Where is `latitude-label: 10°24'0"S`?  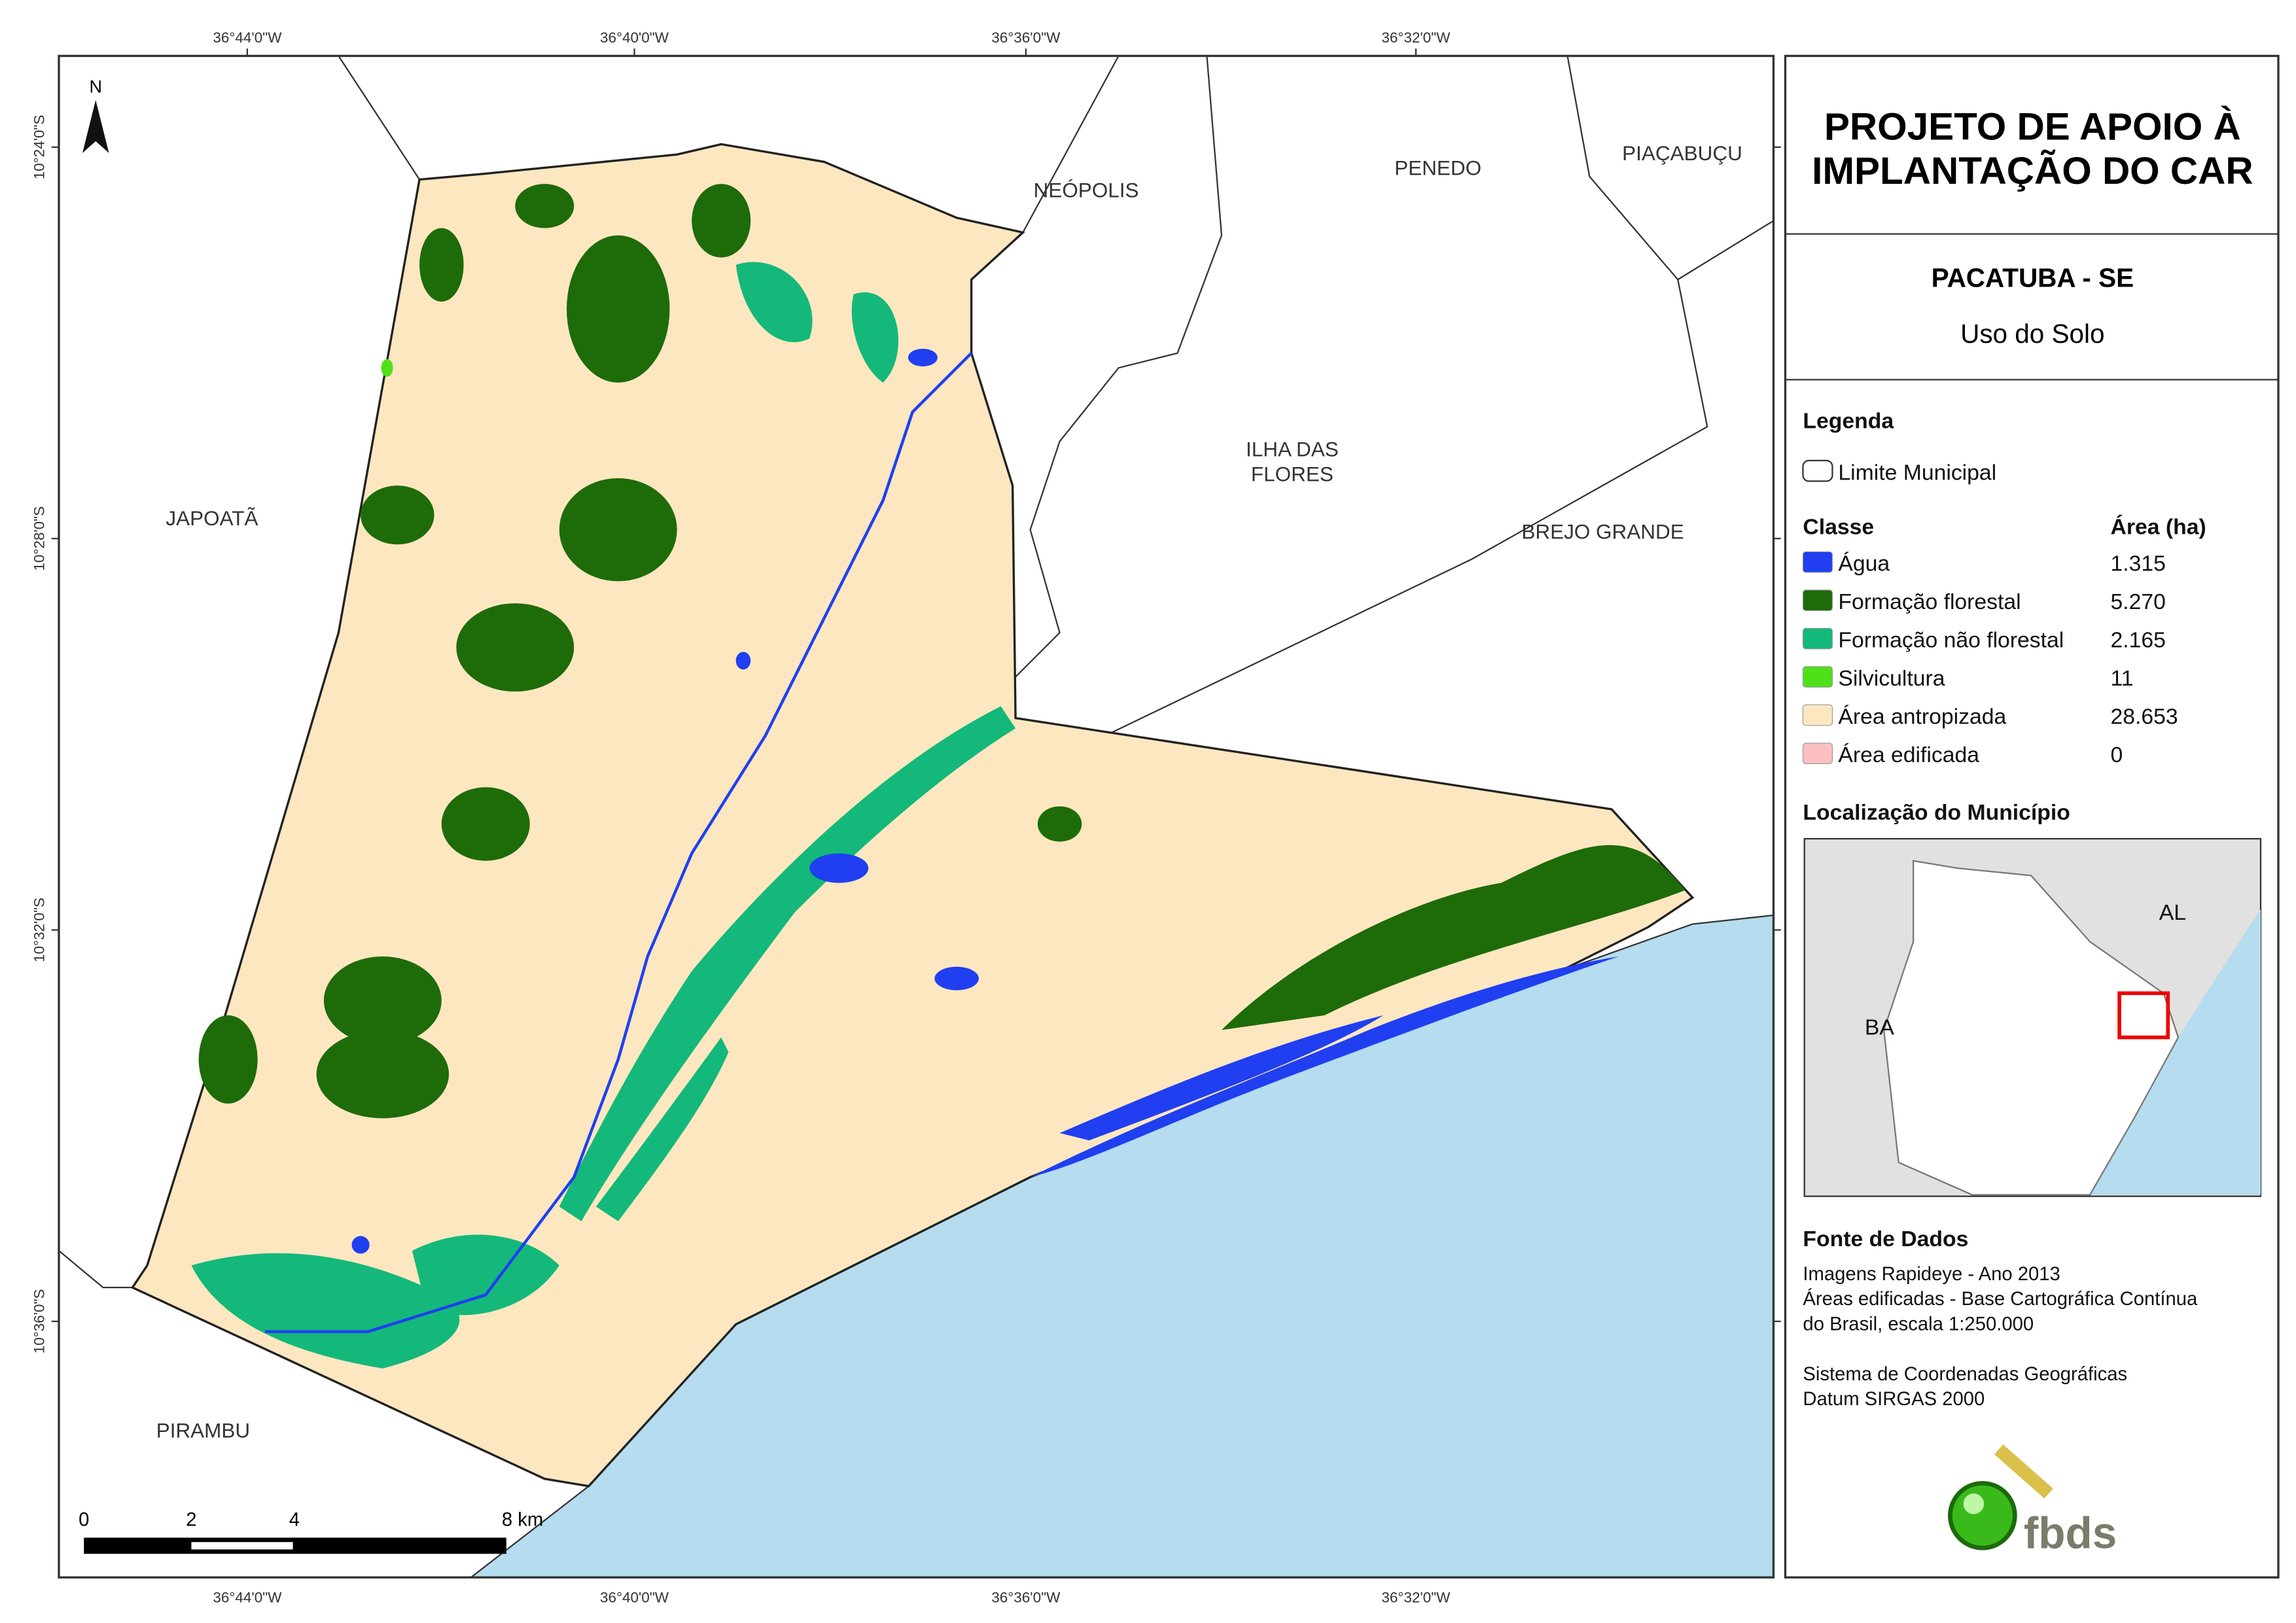 latitude-label: 10°24'0"S is located at coordinates (39, 147).